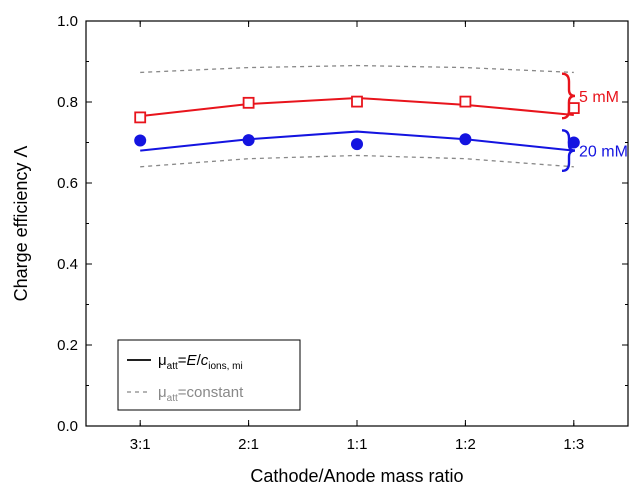 Image resolution: width=641 pixels, height=488 pixels. I want to click on legend-slash: /, so click(199, 360).